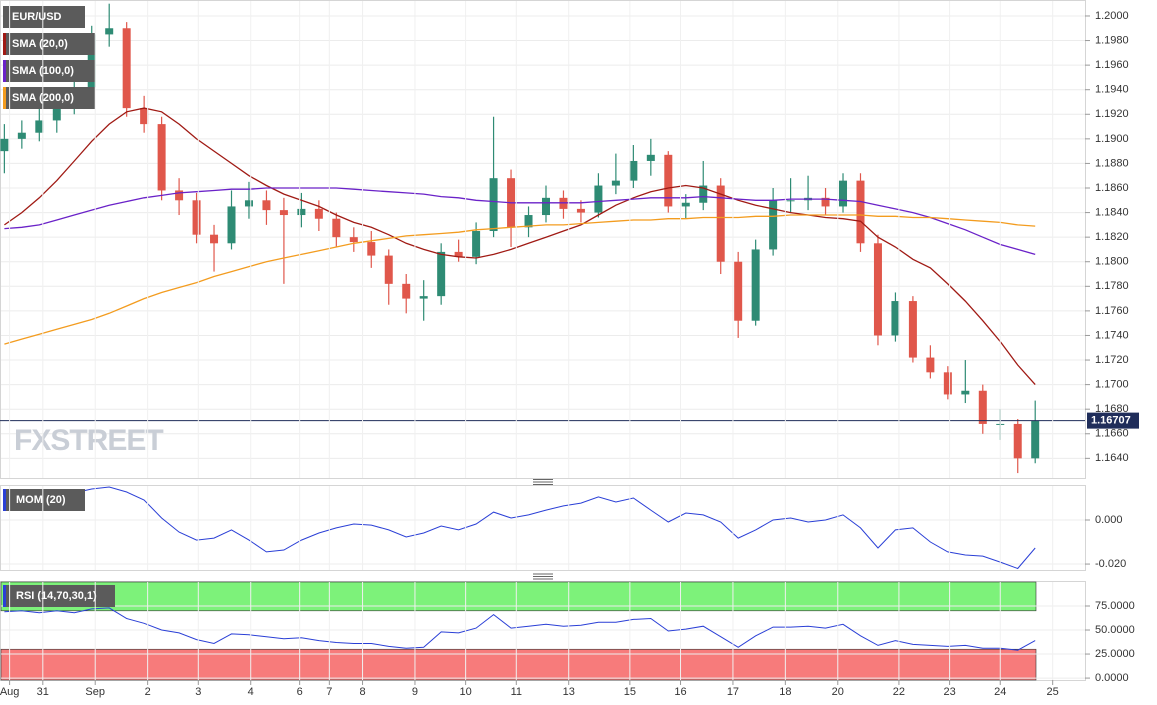 The width and height of the screenshot is (1157, 705). What do you see at coordinates (680, 692) in the screenshot?
I see `x-tick-label: 16` at bounding box center [680, 692].